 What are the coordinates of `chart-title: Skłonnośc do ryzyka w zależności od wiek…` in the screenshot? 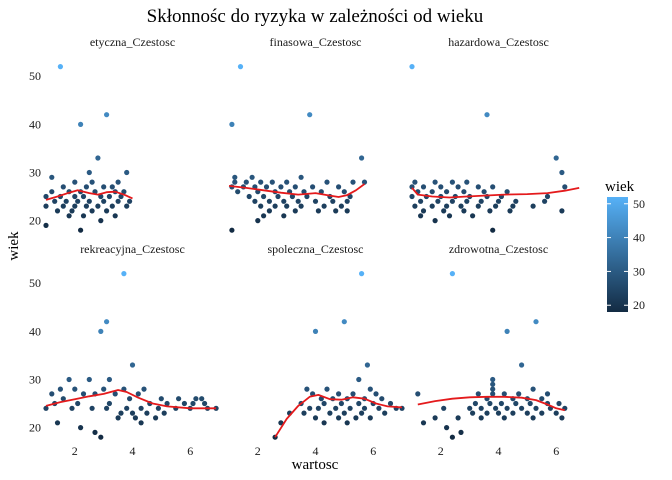 It's located at (315, 16).